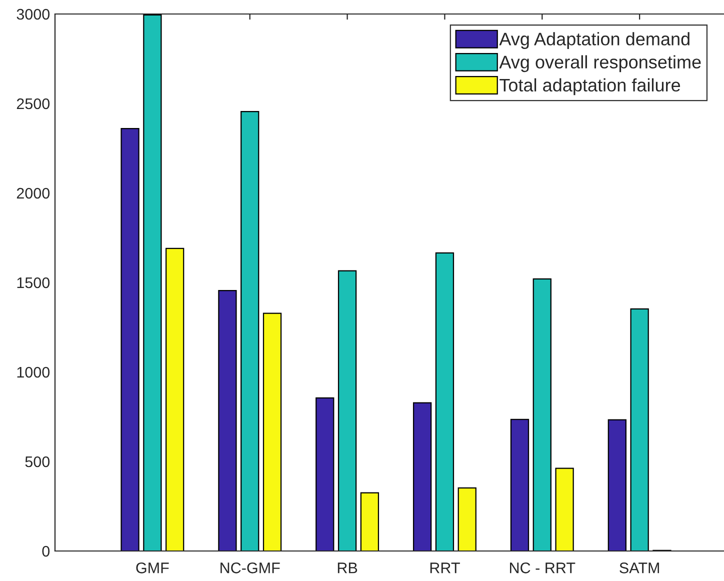 This screenshot has height=581, width=724. I want to click on legend-label: Avg overall responsetime, so click(600, 63).